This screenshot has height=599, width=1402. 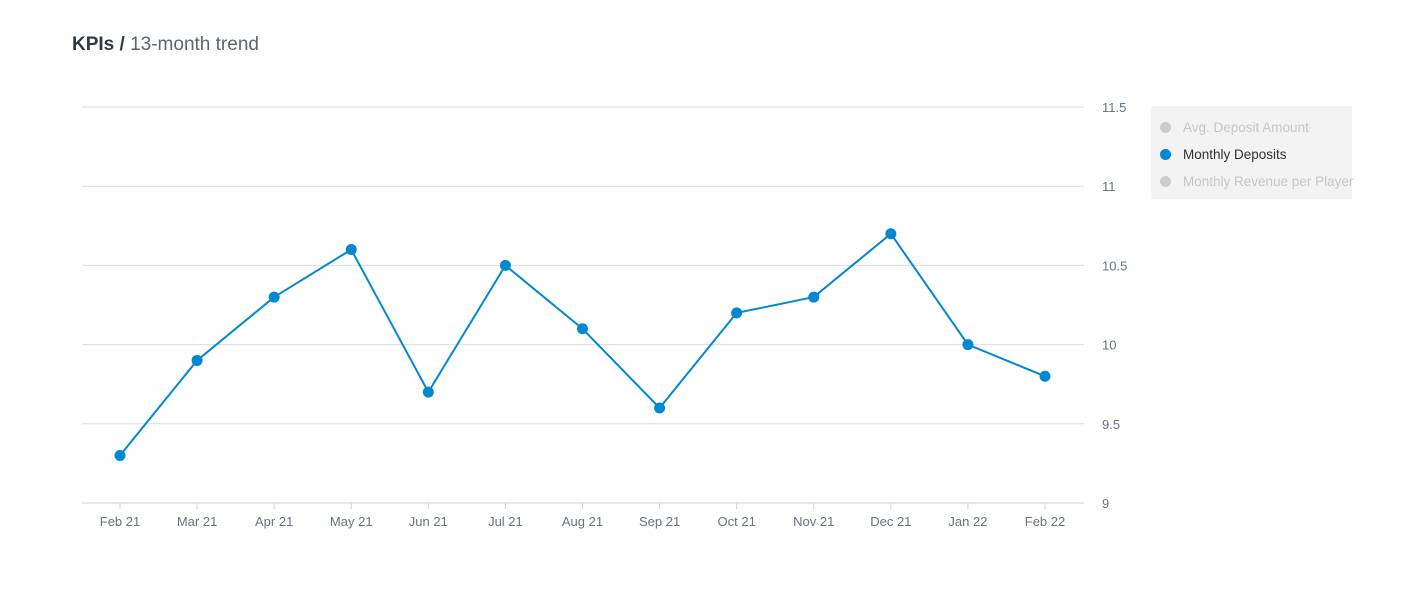 What do you see at coordinates (197, 521) in the screenshot?
I see `x-tick-label: Mar 21` at bounding box center [197, 521].